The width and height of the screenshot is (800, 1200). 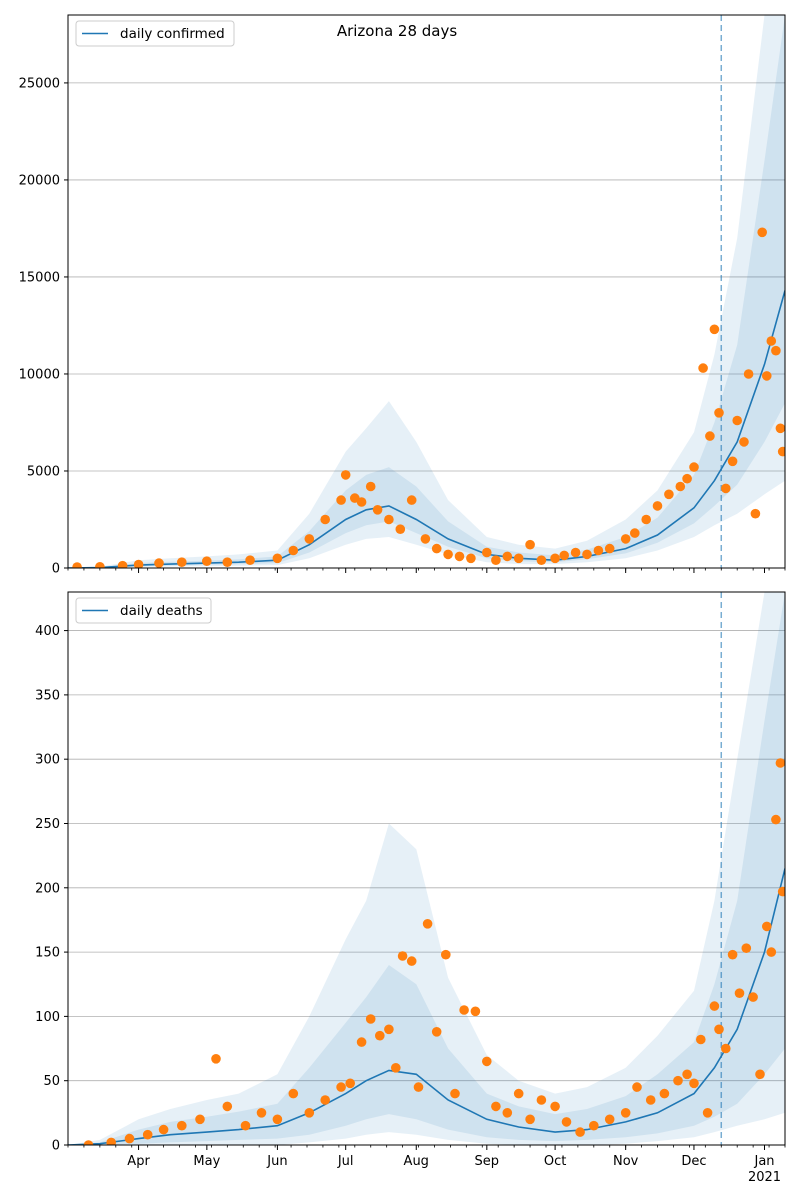 I want to click on x-tick-label: Apr, so click(x=138, y=1161).